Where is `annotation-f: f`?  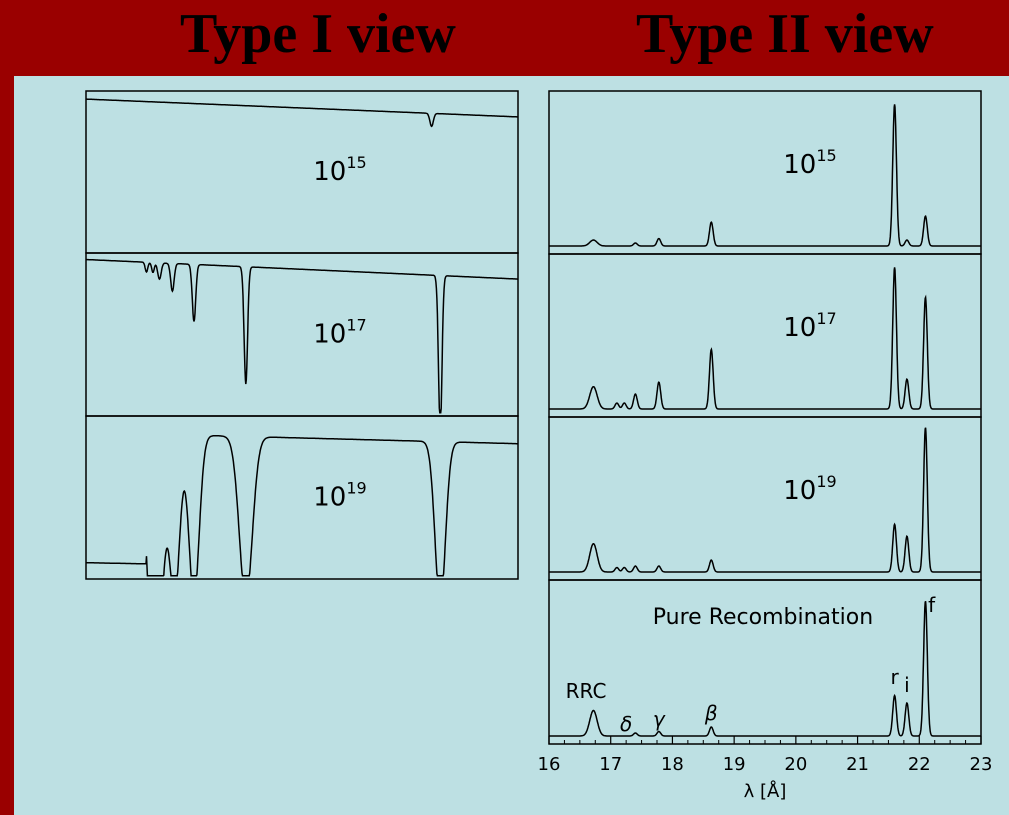 annotation-f: f is located at coordinates (932, 605).